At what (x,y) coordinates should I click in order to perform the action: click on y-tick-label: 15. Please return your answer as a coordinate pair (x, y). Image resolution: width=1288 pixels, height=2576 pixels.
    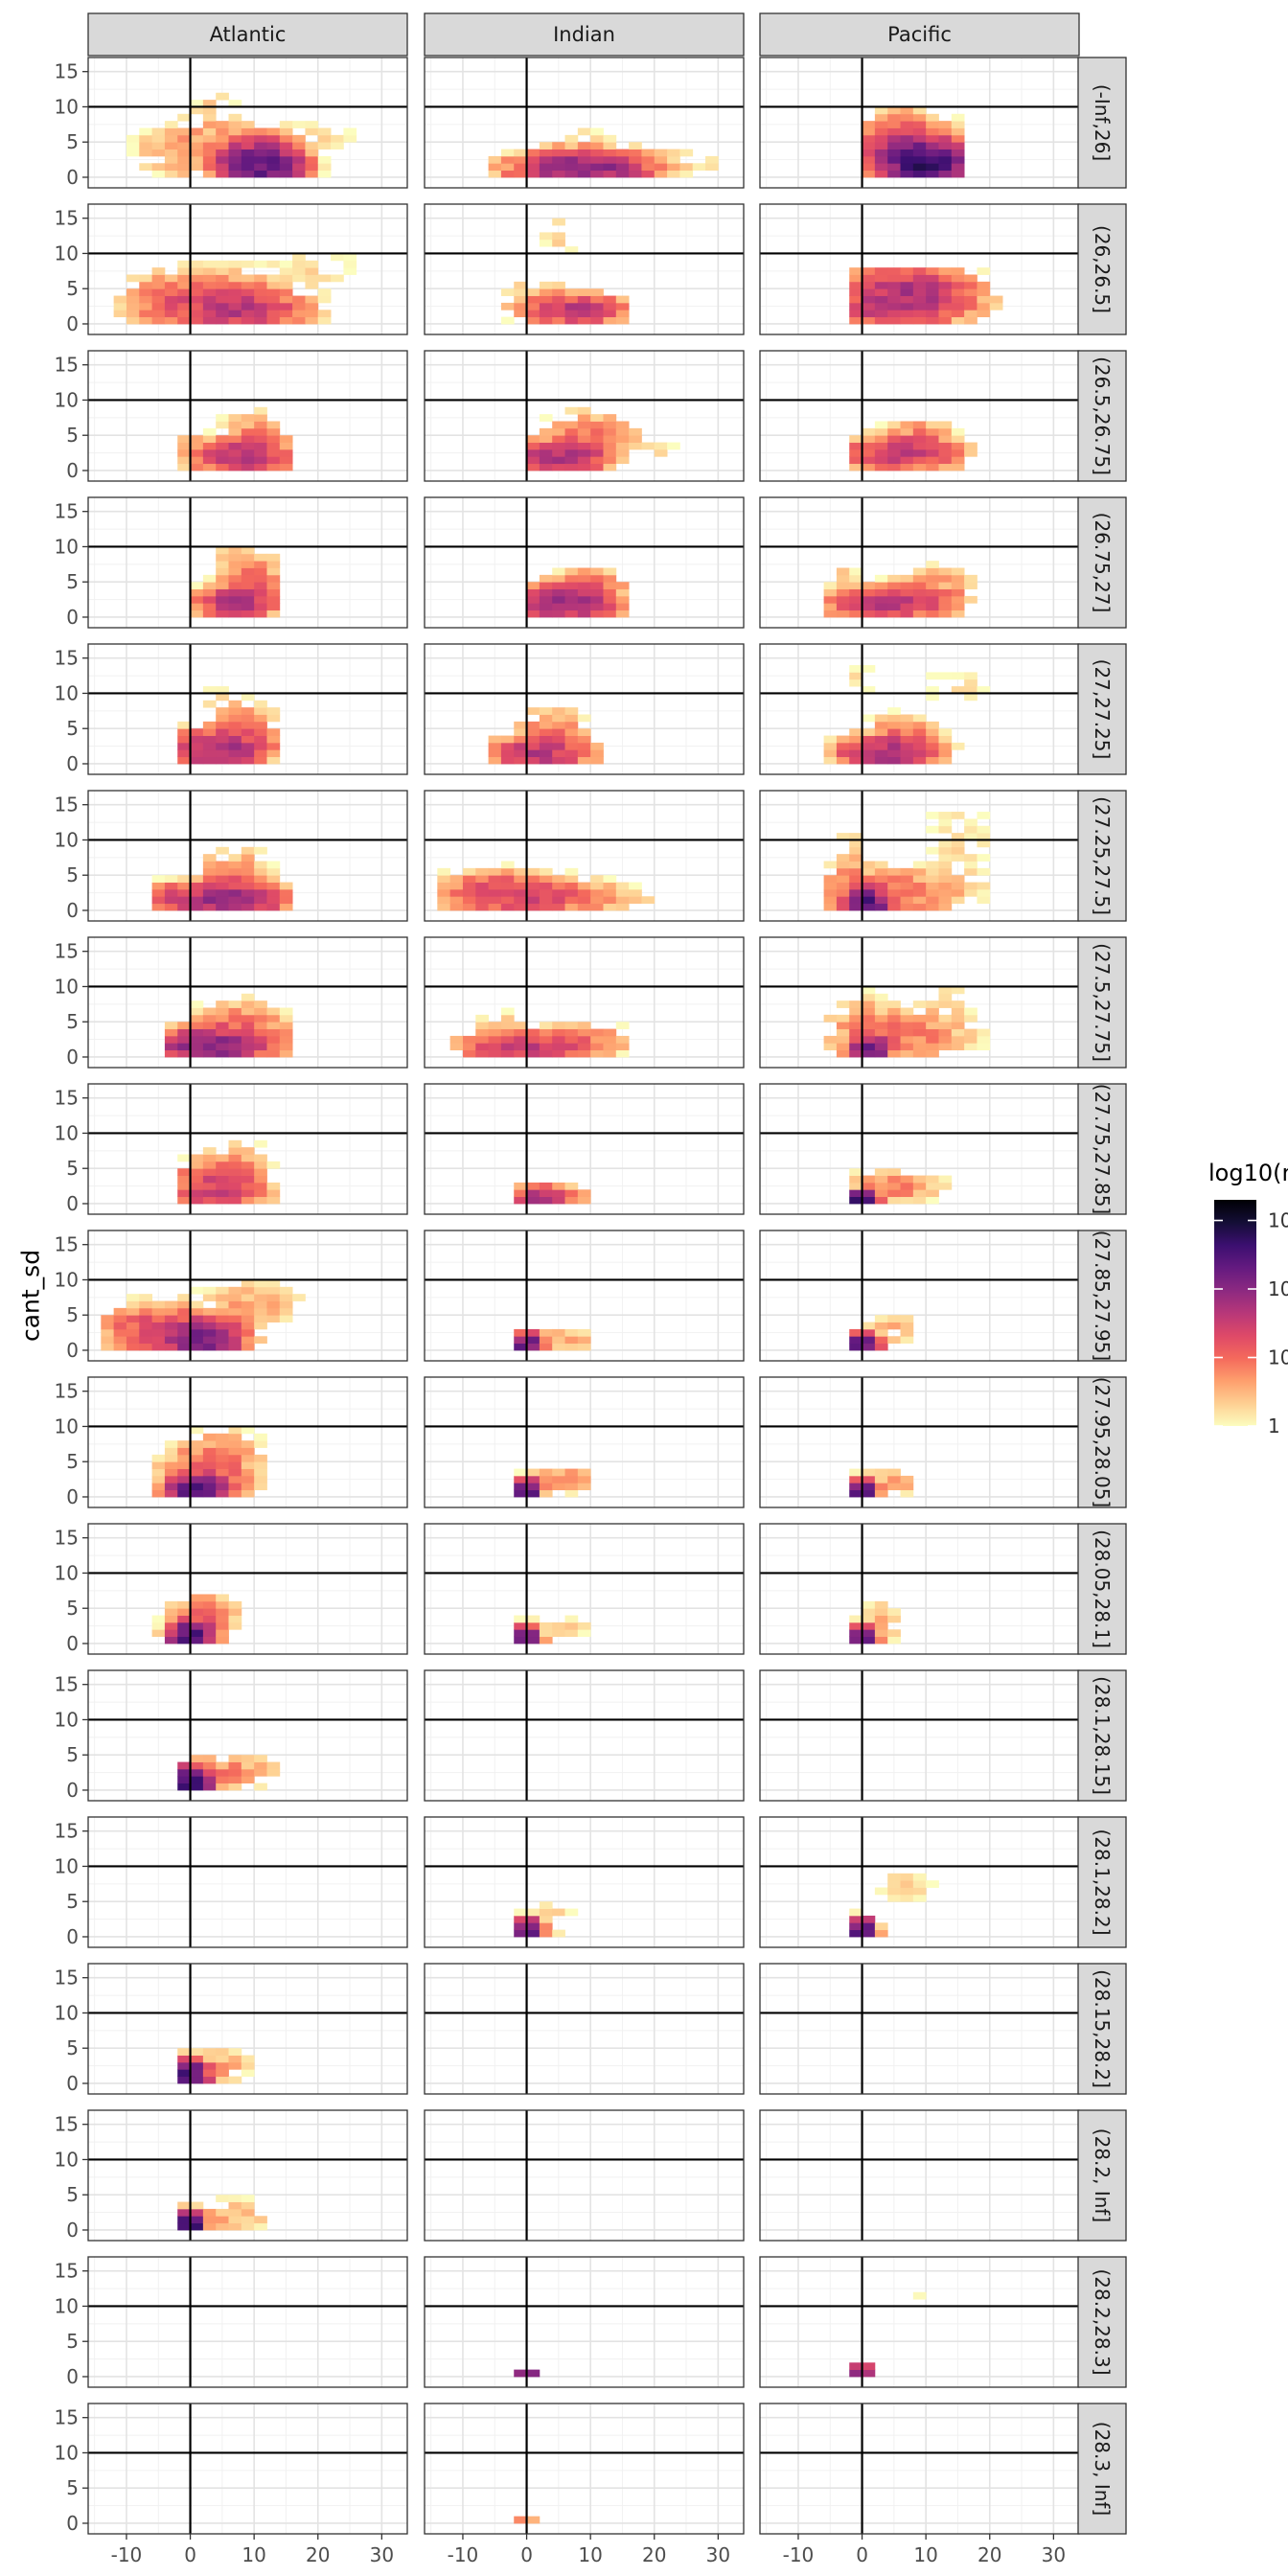
    Looking at the image, I should click on (67, 365).